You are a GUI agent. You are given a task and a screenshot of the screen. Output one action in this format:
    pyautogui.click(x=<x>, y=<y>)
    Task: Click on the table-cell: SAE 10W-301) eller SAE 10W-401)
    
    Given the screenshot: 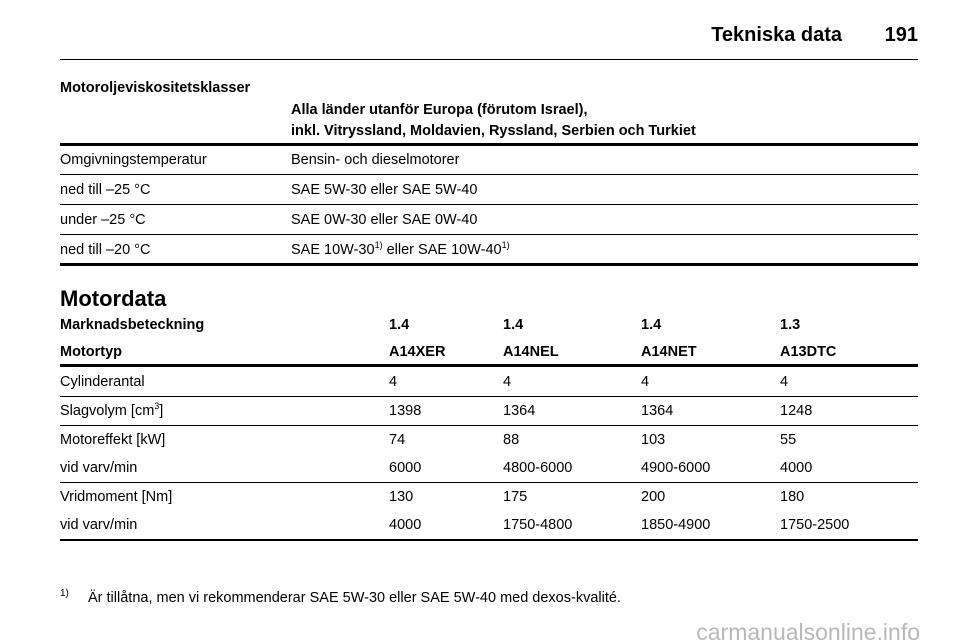 What is the action you would take?
    pyautogui.click(x=400, y=250)
    